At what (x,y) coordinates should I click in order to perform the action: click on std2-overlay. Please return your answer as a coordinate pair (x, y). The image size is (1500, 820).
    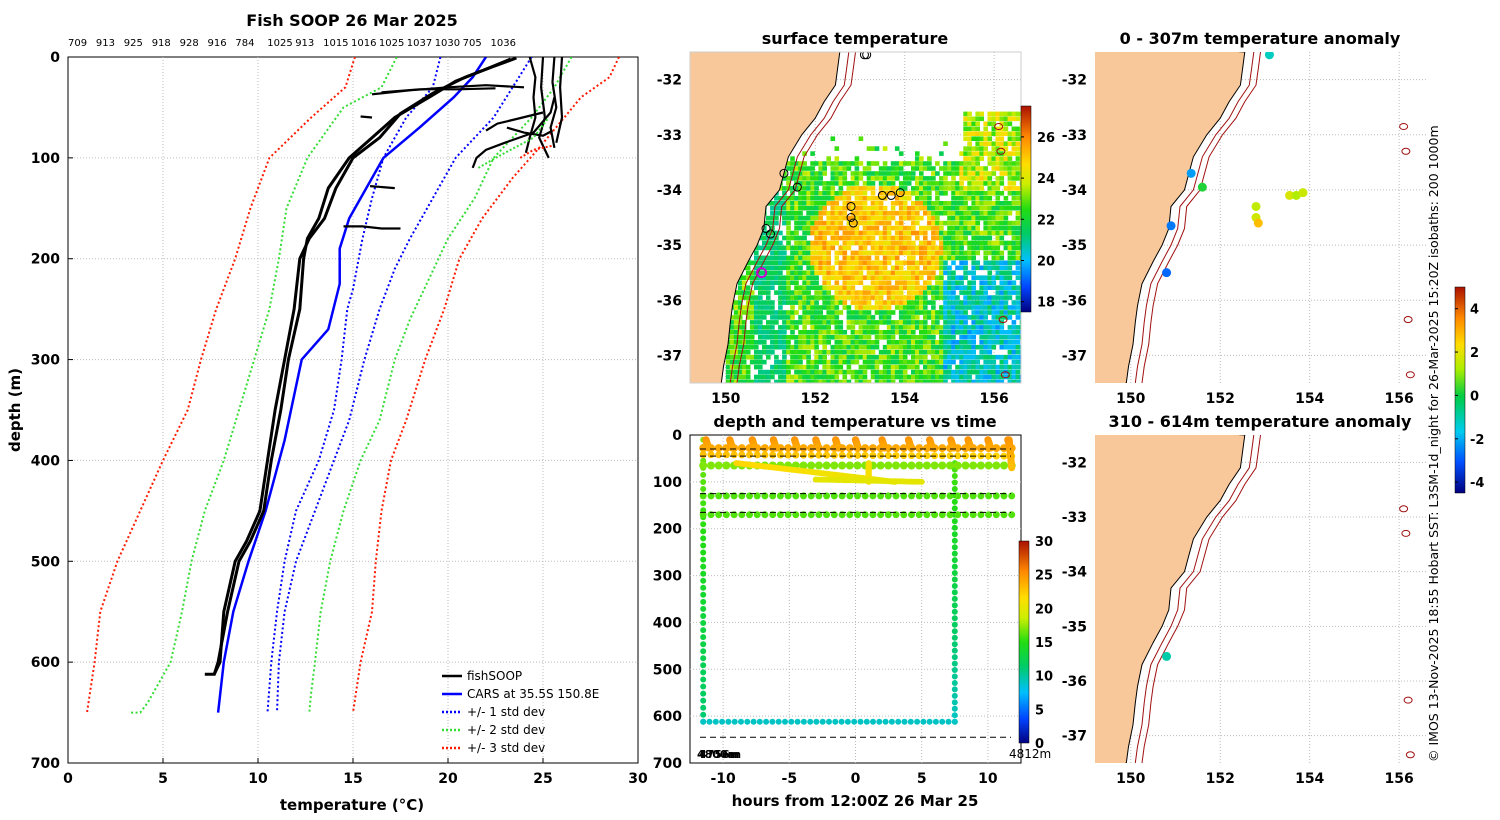
    Looking at the image, I should click on (513, 142).